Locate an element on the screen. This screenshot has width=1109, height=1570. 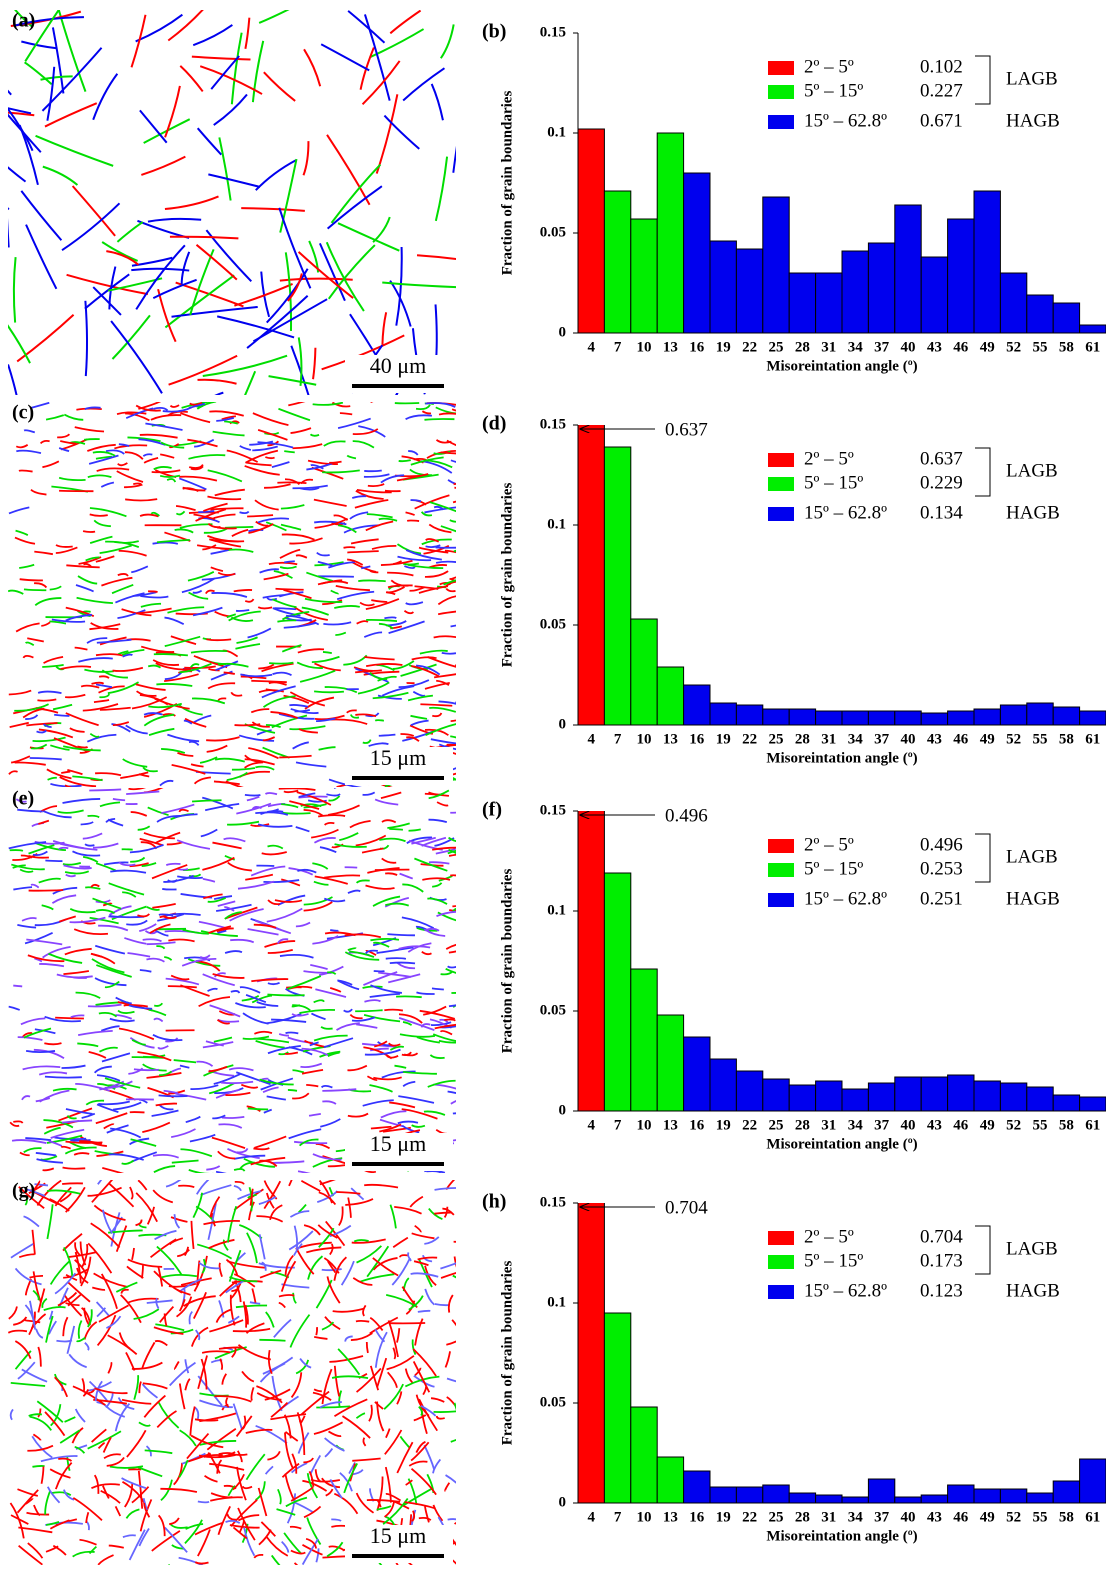
x-tick-label: 10 is located at coordinates (644, 1517).